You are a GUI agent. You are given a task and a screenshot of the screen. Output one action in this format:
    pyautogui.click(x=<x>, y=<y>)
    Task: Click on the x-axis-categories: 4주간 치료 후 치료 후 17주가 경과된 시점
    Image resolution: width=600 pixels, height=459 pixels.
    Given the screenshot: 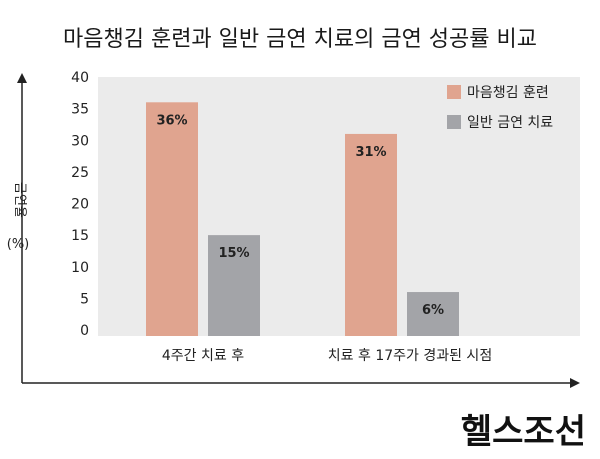 What is the action you would take?
    pyautogui.click(x=327, y=356)
    